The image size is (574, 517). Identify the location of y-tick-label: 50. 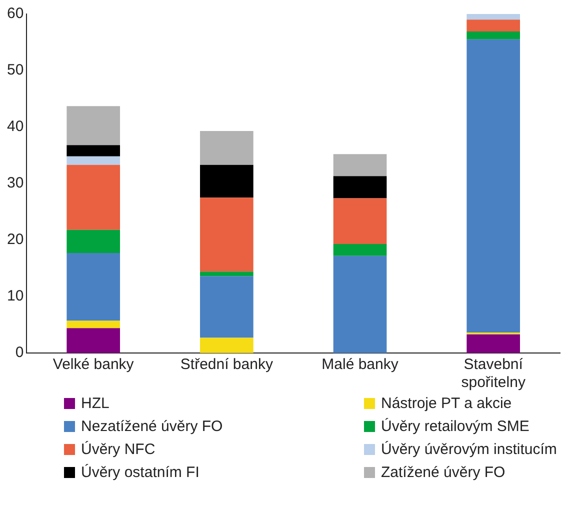
(15, 70).